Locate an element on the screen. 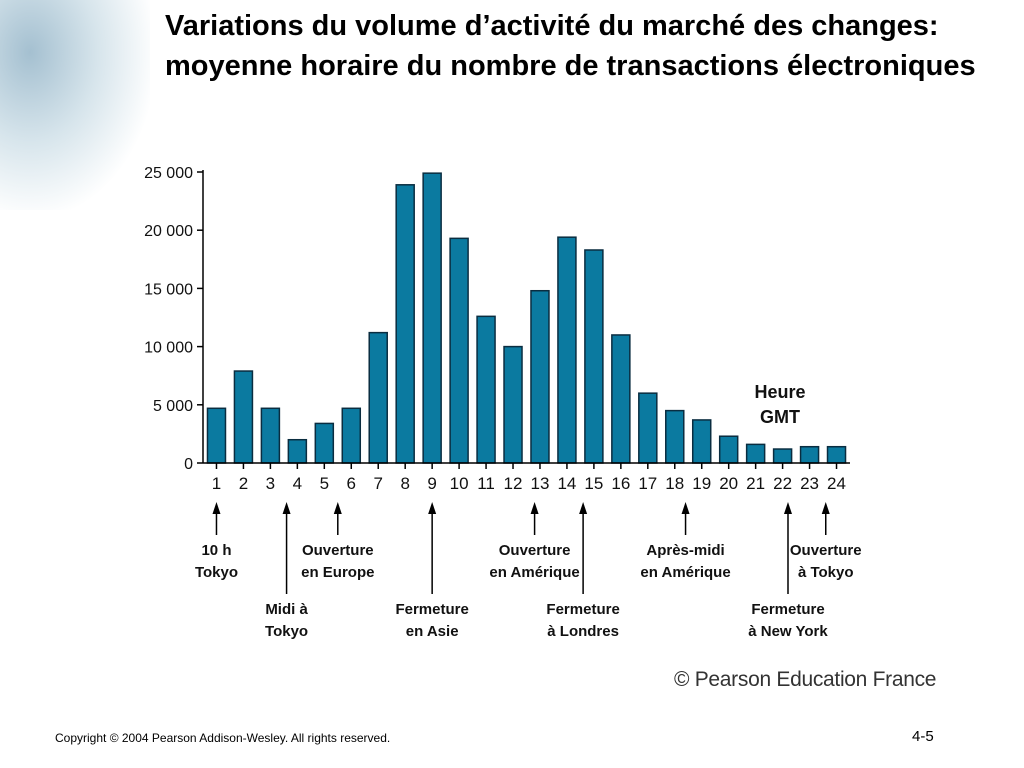 The image size is (1024, 768). x-tick-label: 24 is located at coordinates (836, 483).